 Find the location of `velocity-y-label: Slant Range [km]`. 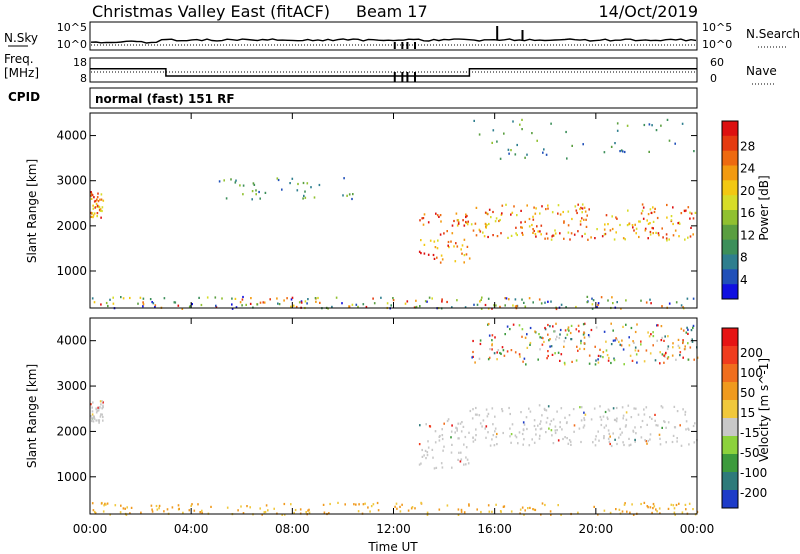

velocity-y-label: Slant Range [km] is located at coordinates (32, 416).